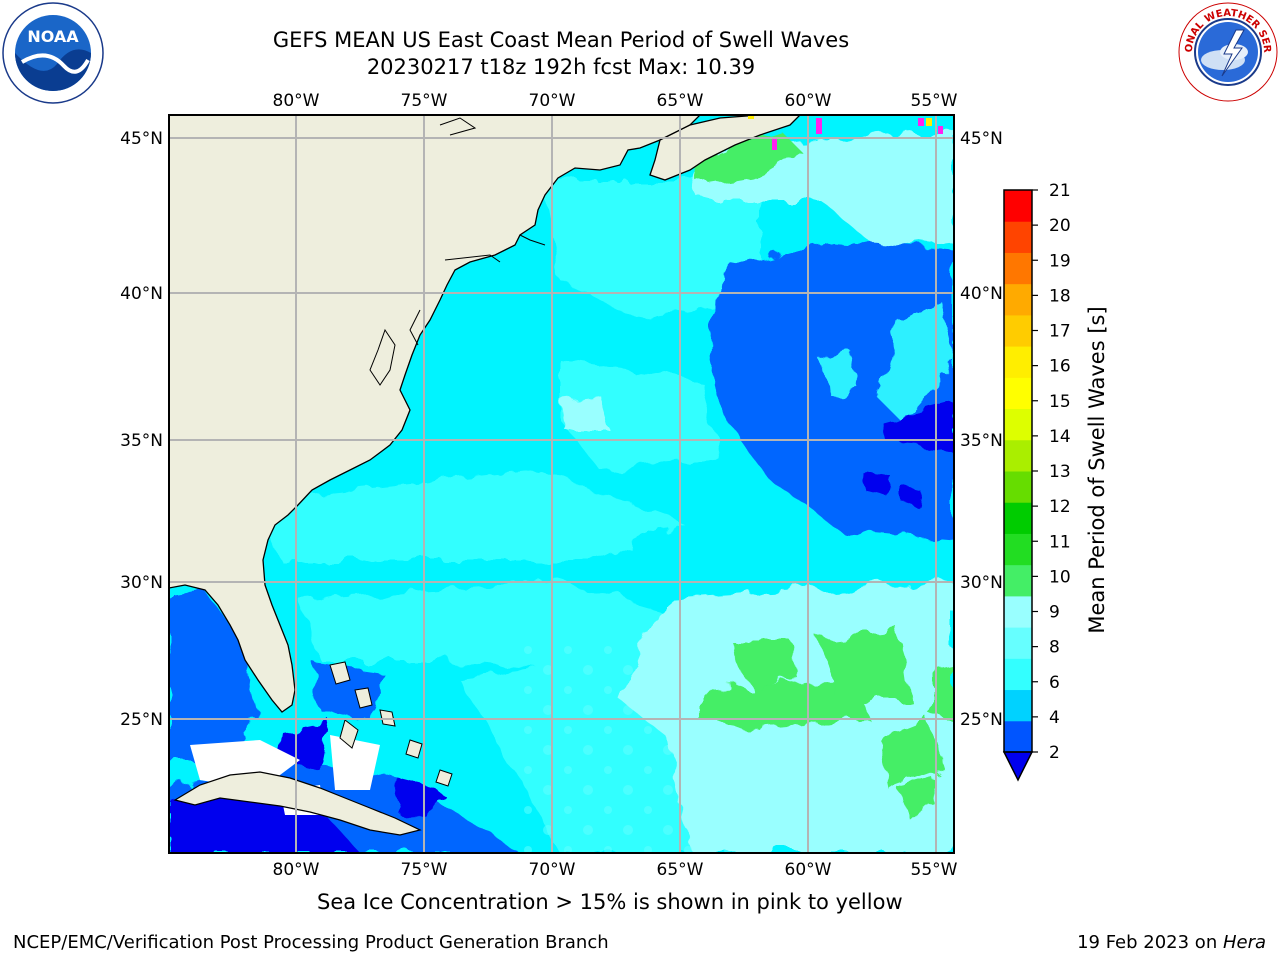 The height and width of the screenshot is (960, 1280). I want to click on colorbar-tick-label: 10, so click(1060, 577).